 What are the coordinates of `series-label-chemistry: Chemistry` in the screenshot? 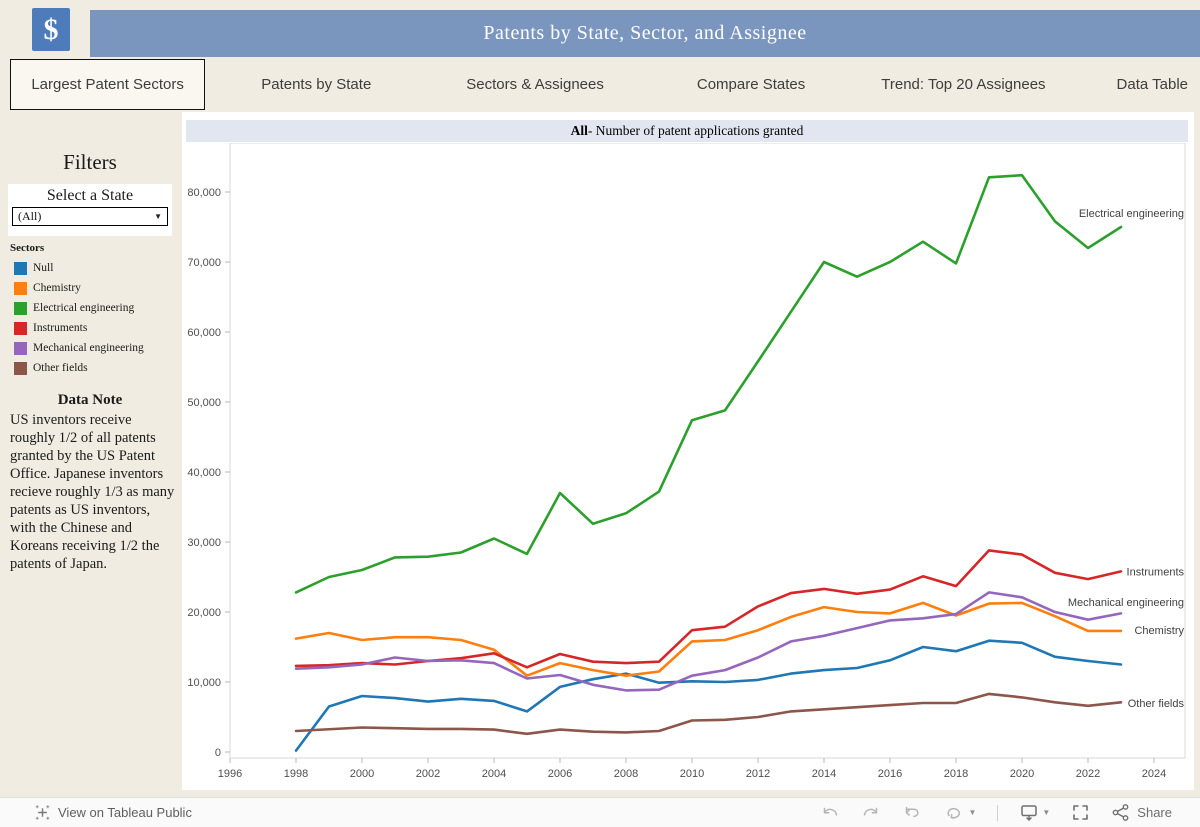 It's located at (1159, 631).